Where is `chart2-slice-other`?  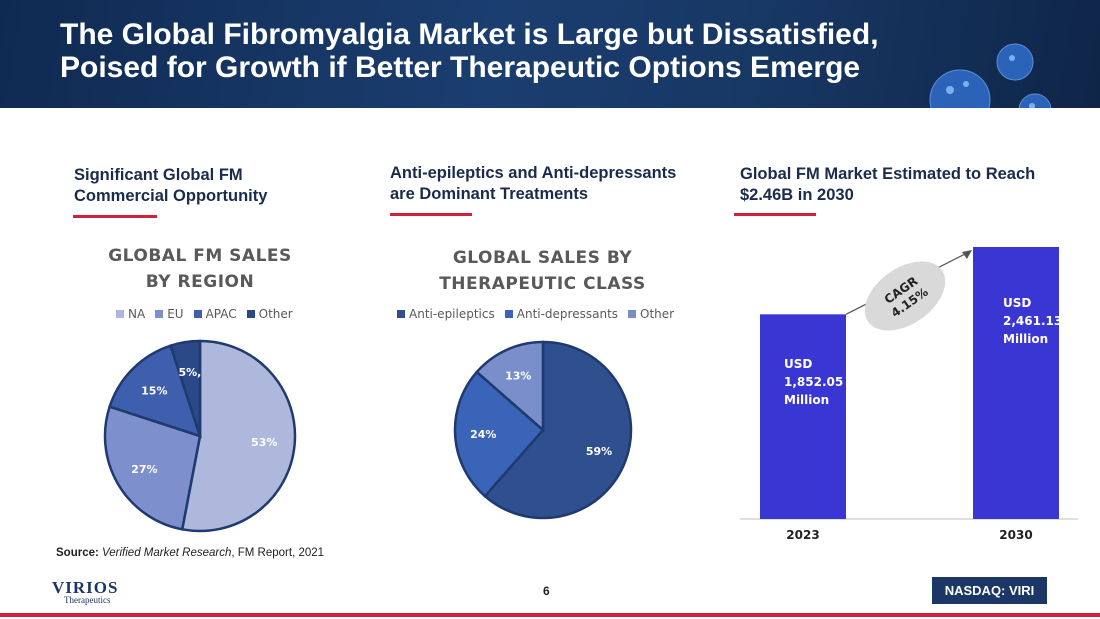
chart2-slice-other is located at coordinates (510, 386).